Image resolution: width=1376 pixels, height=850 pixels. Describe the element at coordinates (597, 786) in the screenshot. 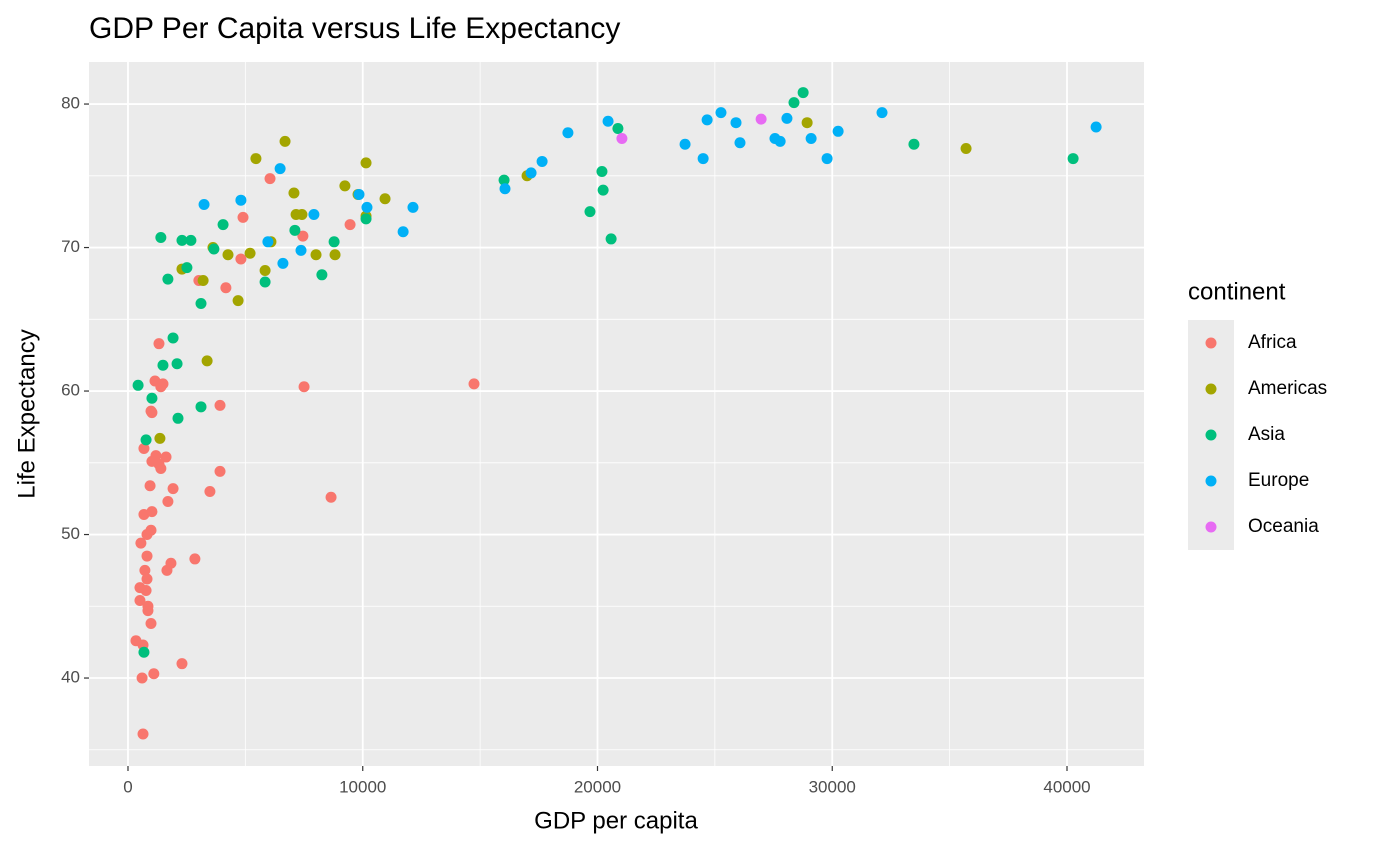

I see `x-tick-label: 20000` at that location.